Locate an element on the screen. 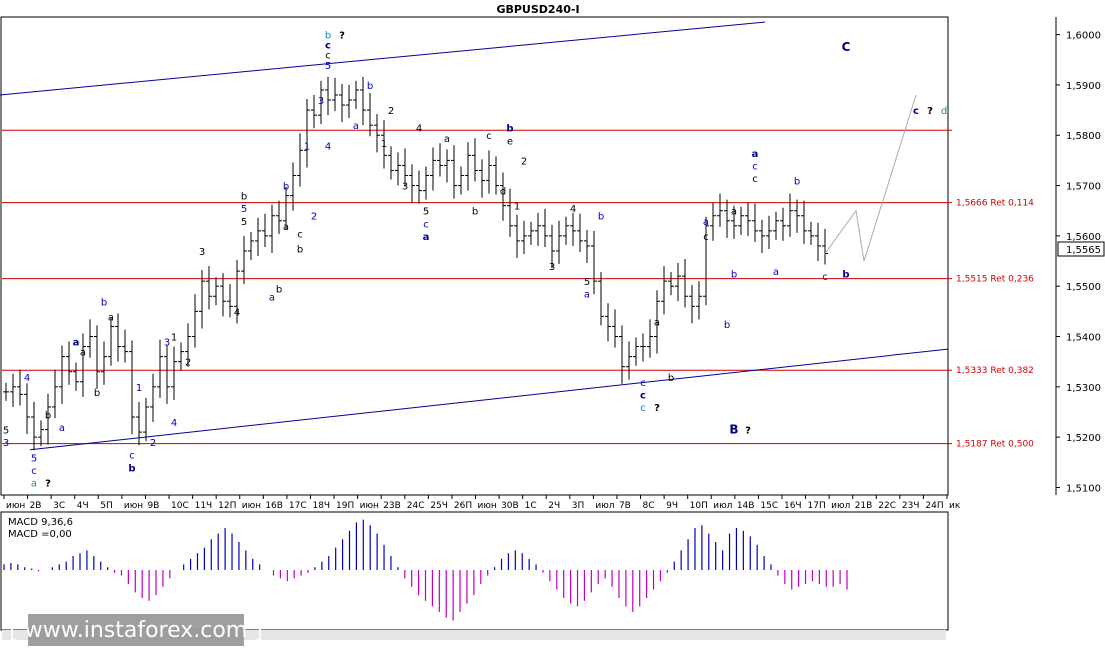 The height and width of the screenshot is (661, 1105). watermark-logo: [ www.instaforex.com ] is located at coordinates (136, 630).